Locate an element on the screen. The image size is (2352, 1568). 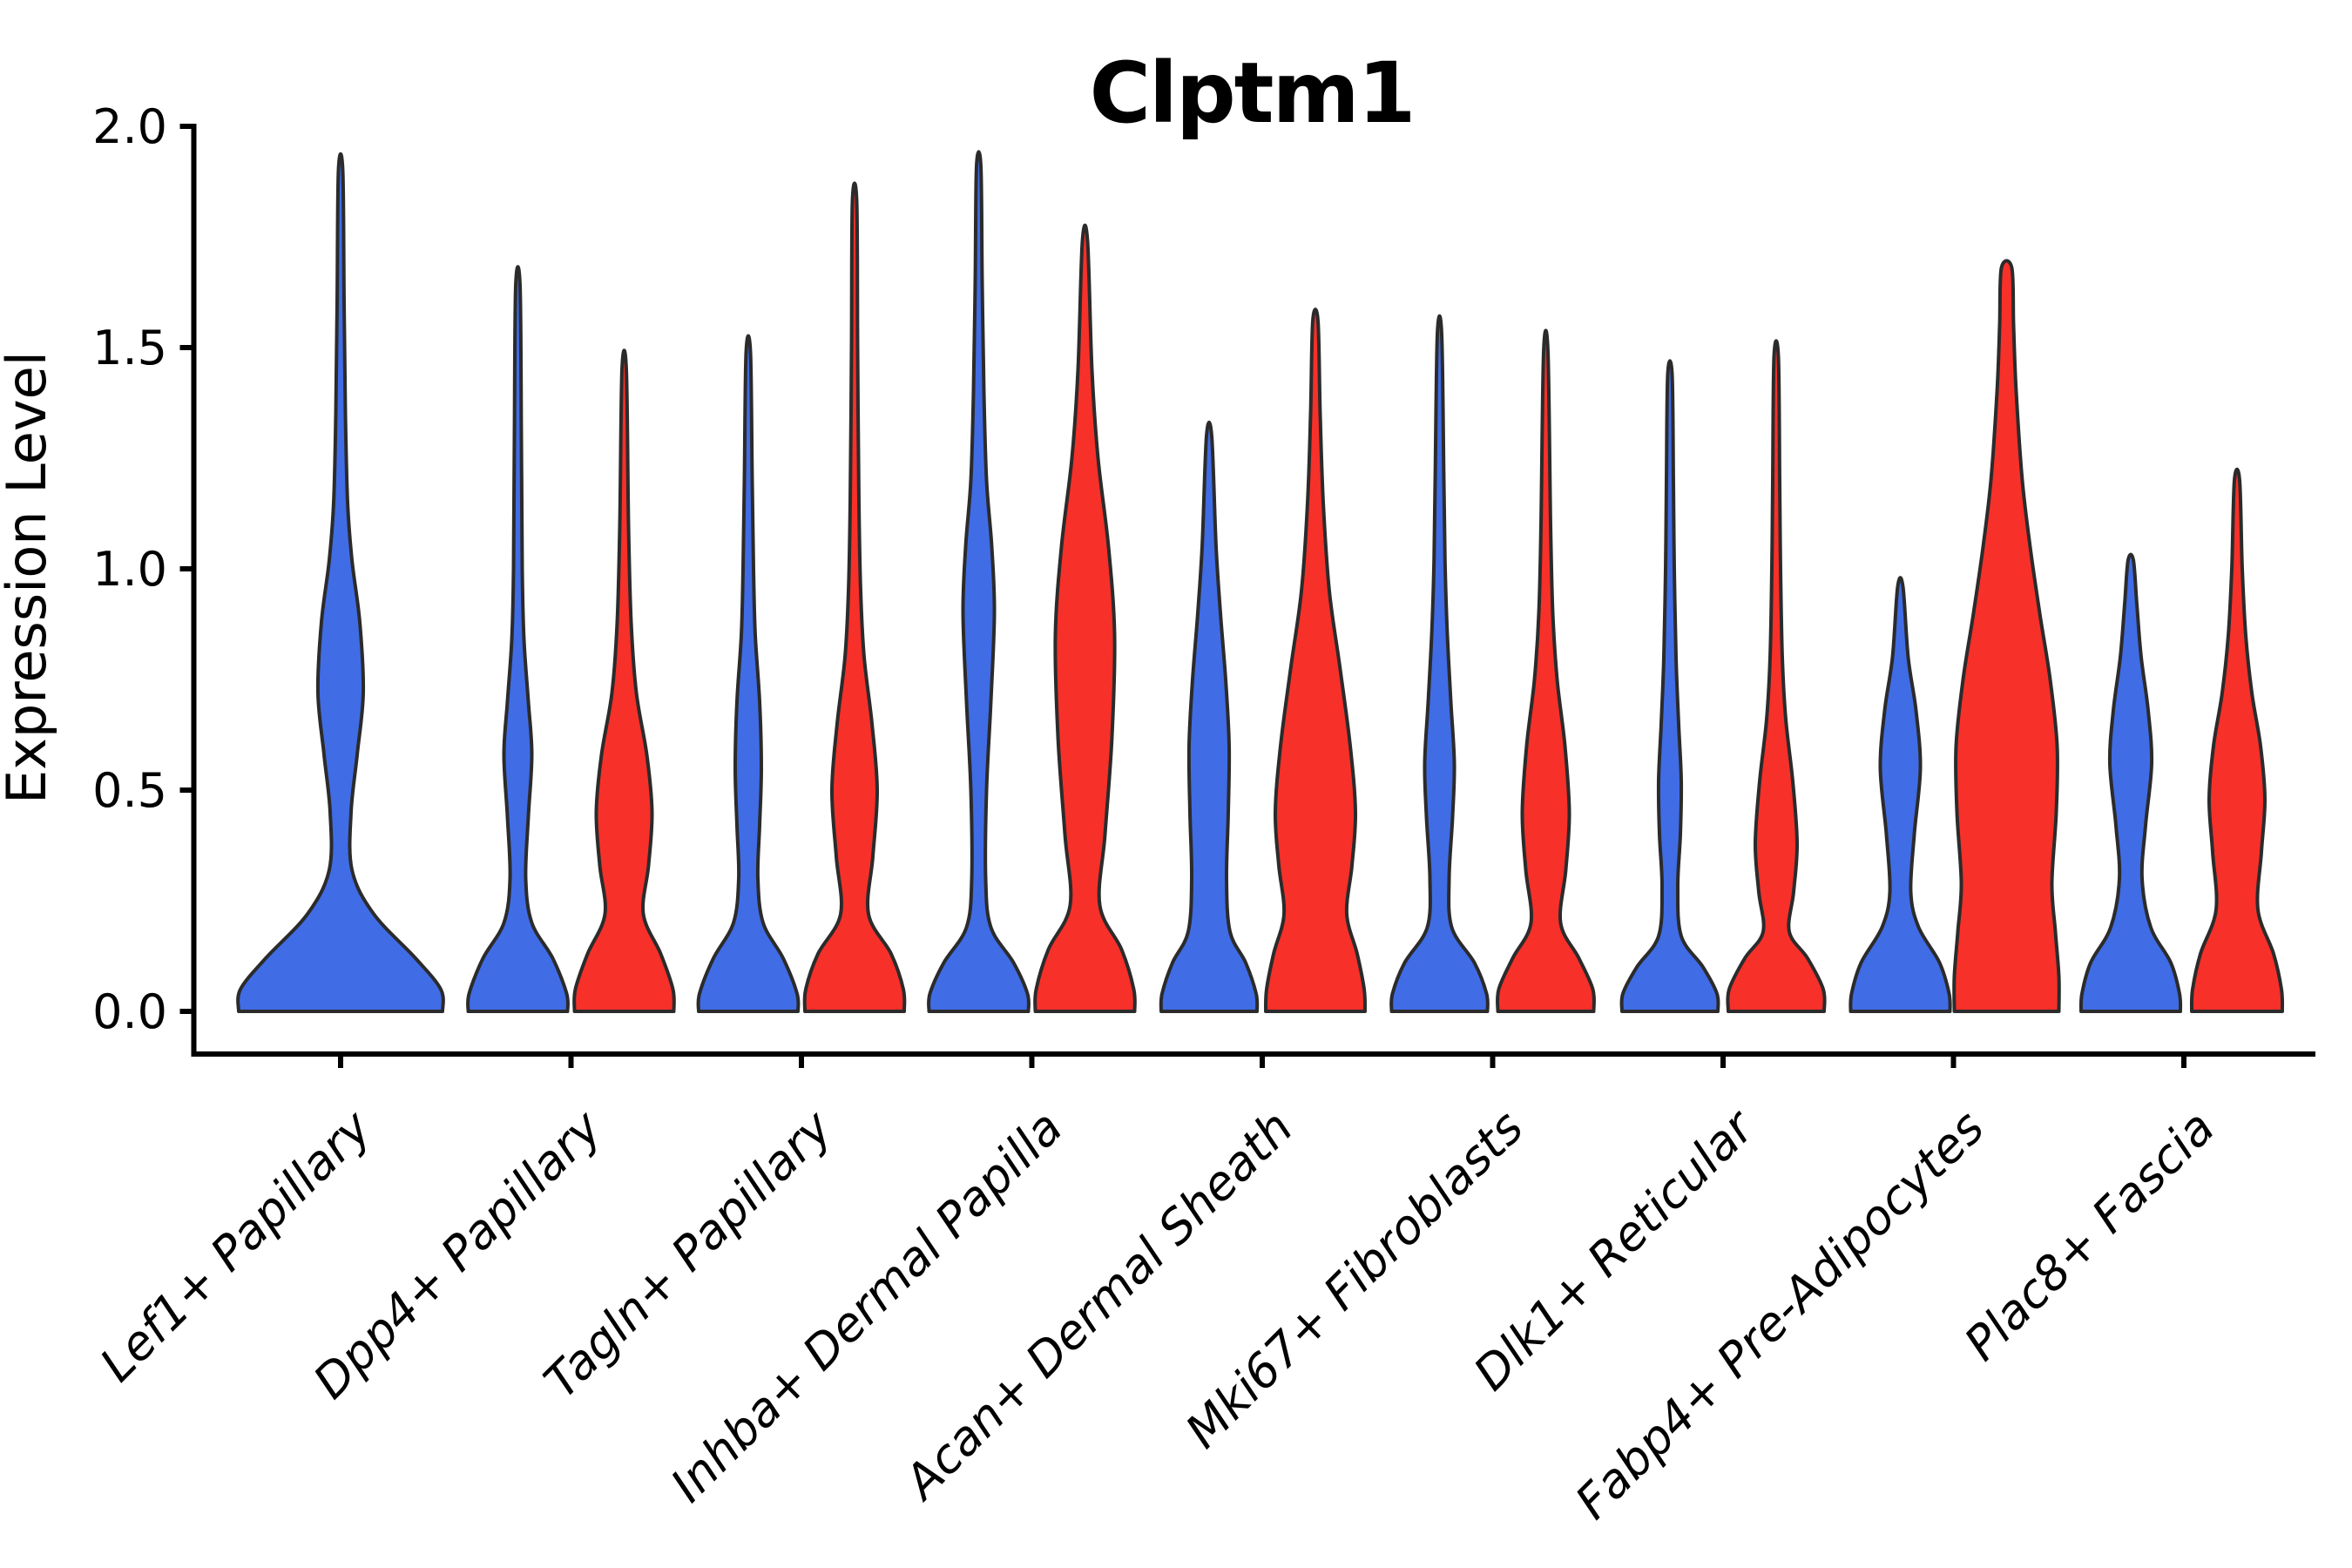
violin-blue-lef1-papillary is located at coordinates (340, 582).